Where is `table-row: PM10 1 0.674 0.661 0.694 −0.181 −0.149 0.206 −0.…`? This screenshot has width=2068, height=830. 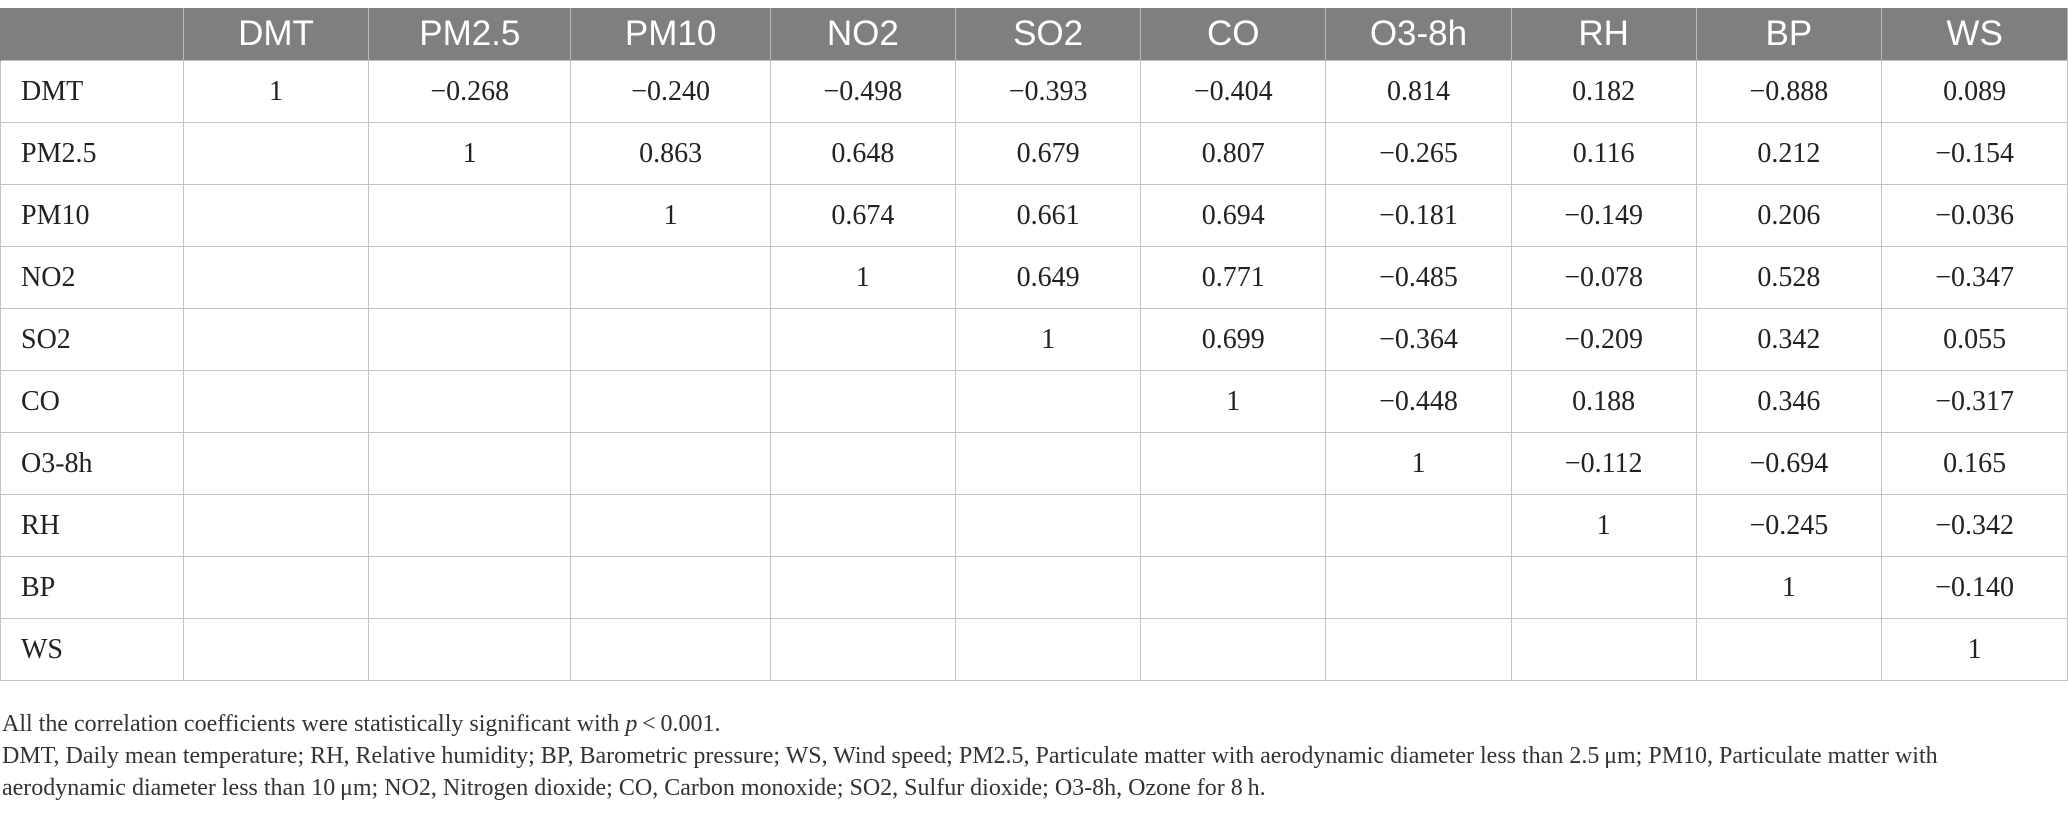 table-row: PM10 1 0.674 0.661 0.694 −0.181 −0.149 0.206 −0.… is located at coordinates (1034, 215).